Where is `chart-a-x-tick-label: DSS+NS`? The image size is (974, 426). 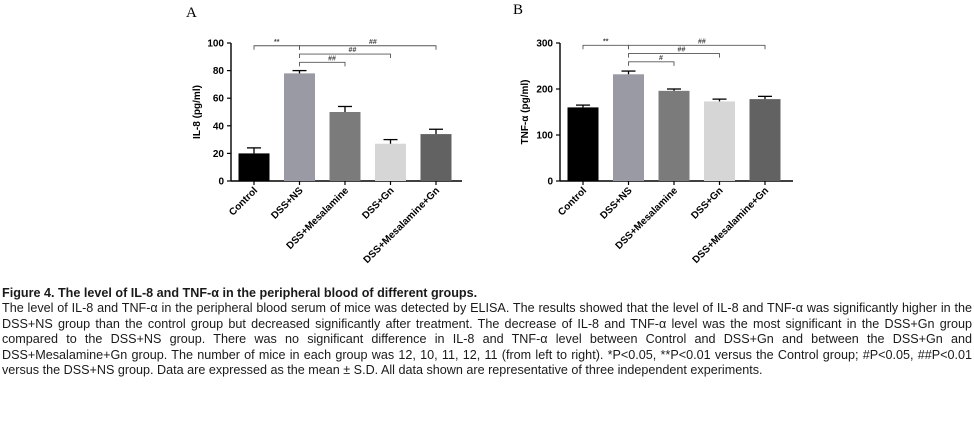 chart-a-x-tick-label: DSS+NS is located at coordinates (287, 203).